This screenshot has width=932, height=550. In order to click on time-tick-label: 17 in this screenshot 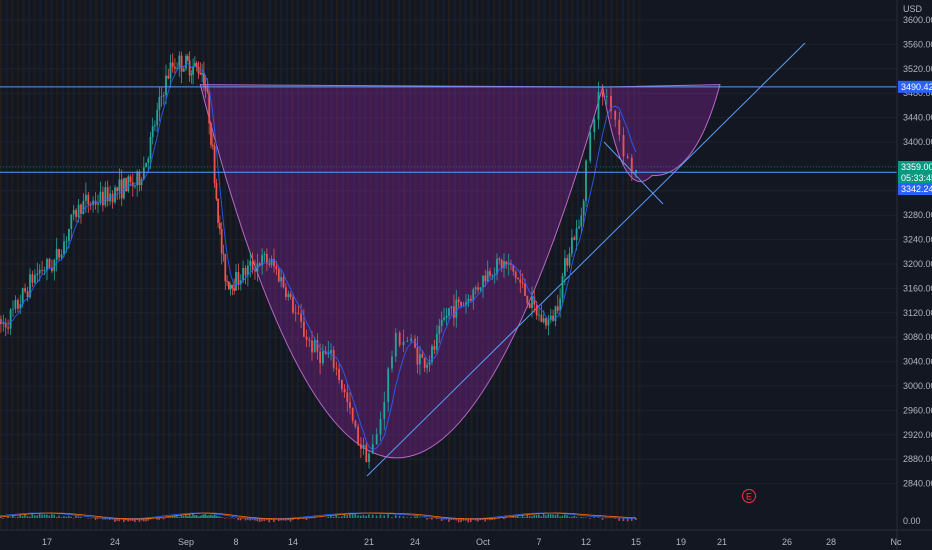, I will do `click(47, 542)`.